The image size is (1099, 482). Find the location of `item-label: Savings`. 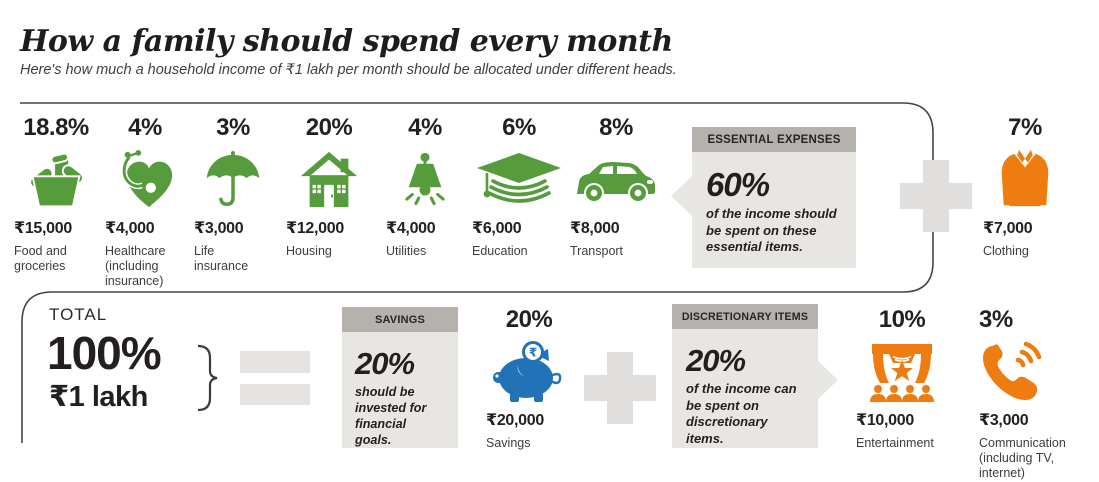

item-label: Savings is located at coordinates (508, 443).